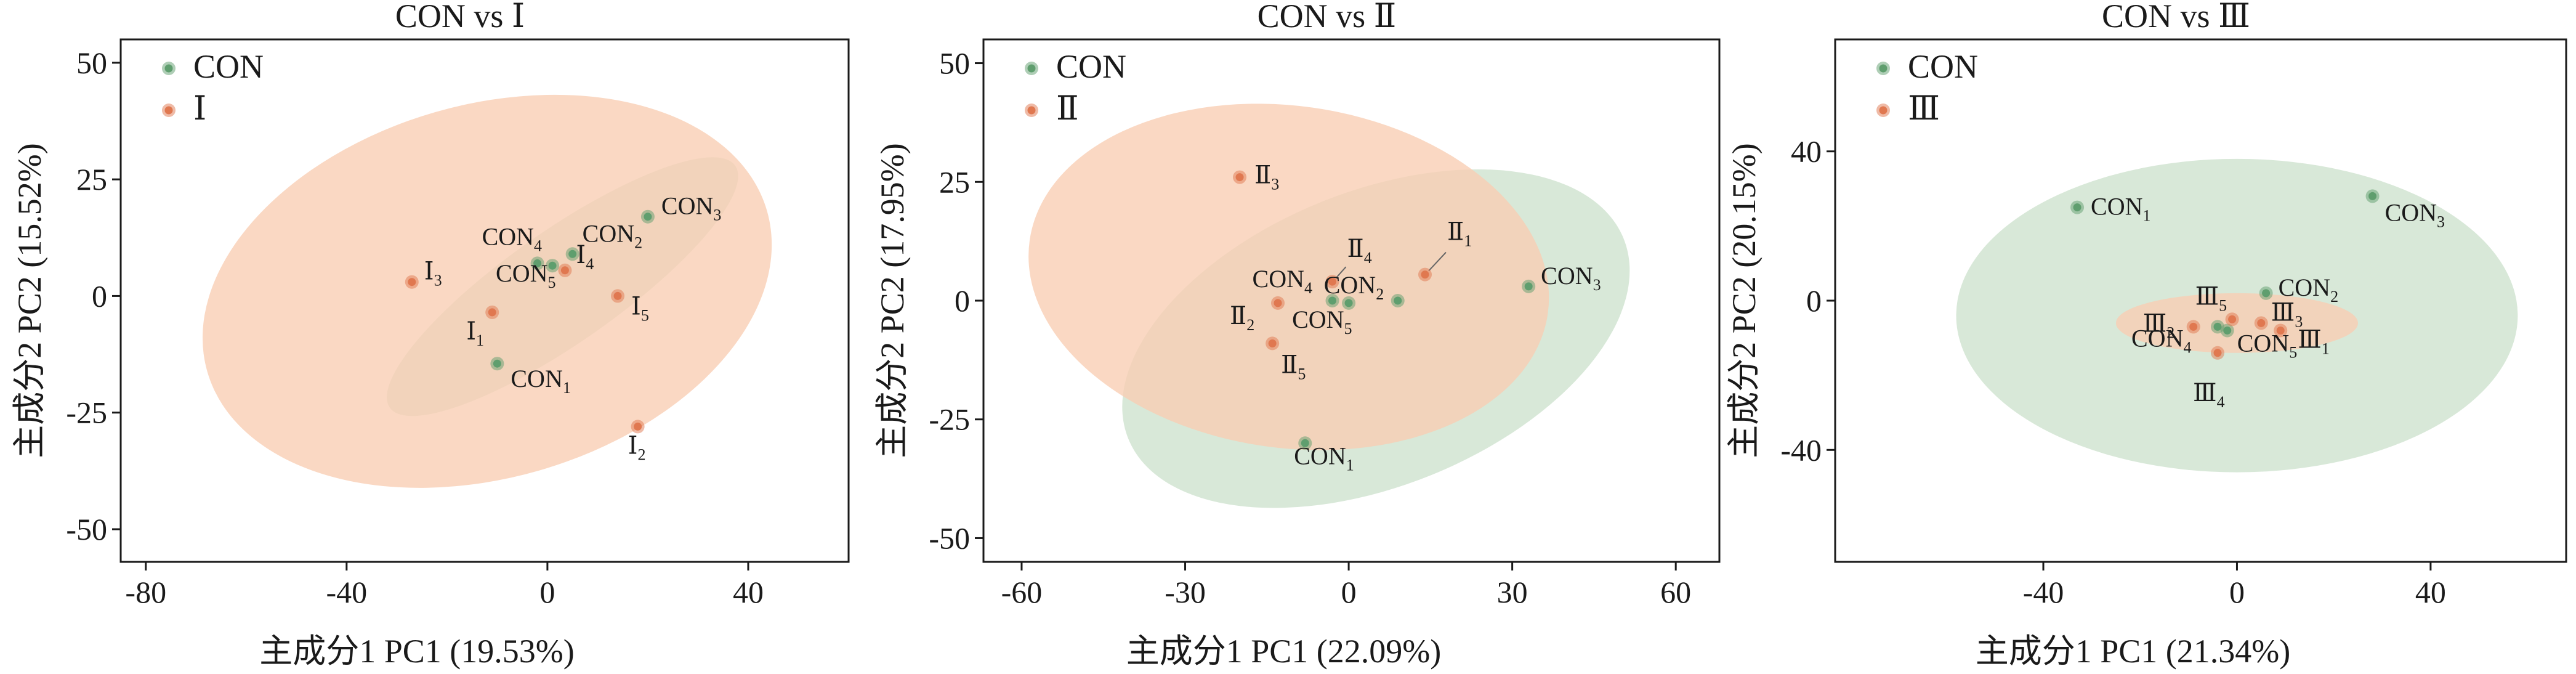  I want to click on legend-label: Ⅱ, so click(1067, 108).